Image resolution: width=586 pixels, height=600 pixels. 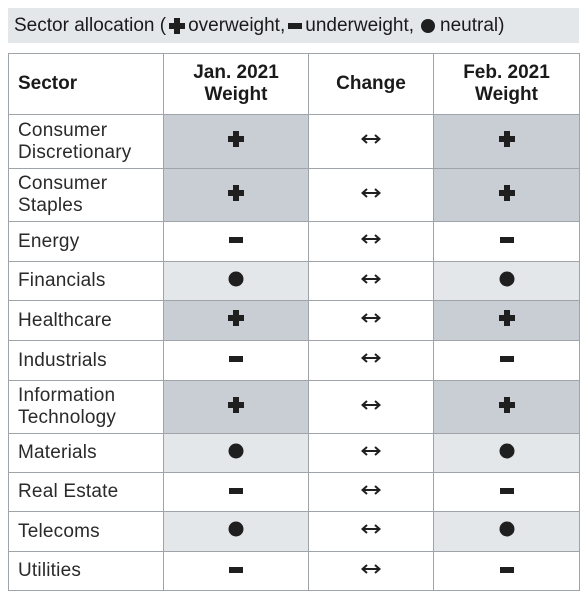 I want to click on header-change: Change, so click(x=371, y=84).